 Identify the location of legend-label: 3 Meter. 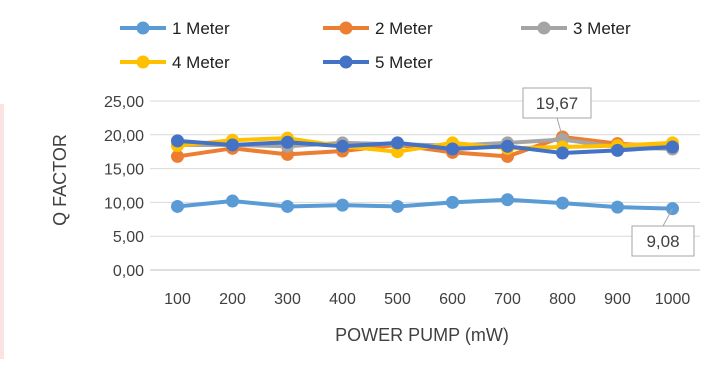
(602, 28).